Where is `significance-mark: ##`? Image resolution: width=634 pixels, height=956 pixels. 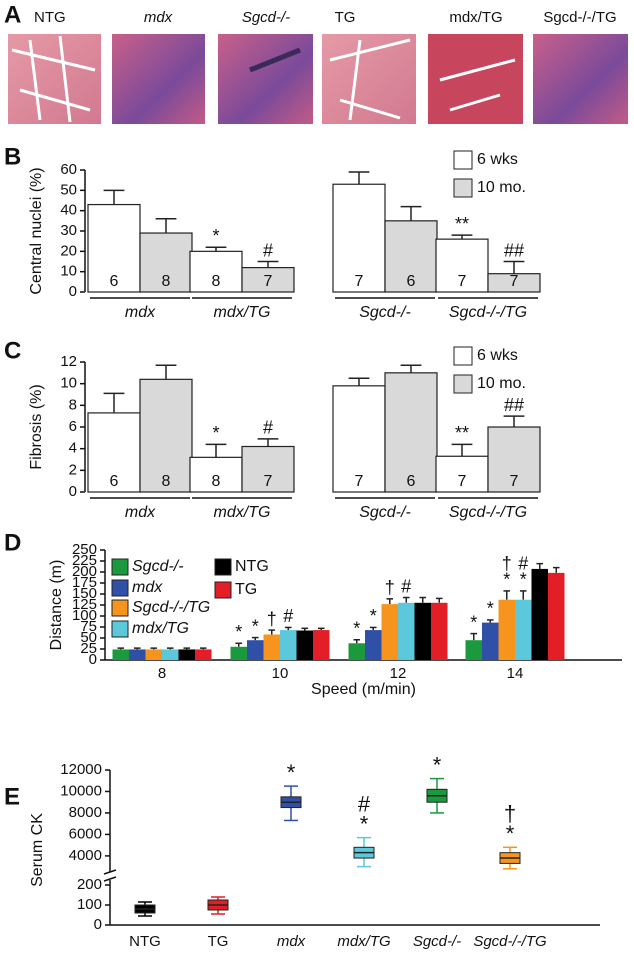 significance-mark: ## is located at coordinates (514, 250).